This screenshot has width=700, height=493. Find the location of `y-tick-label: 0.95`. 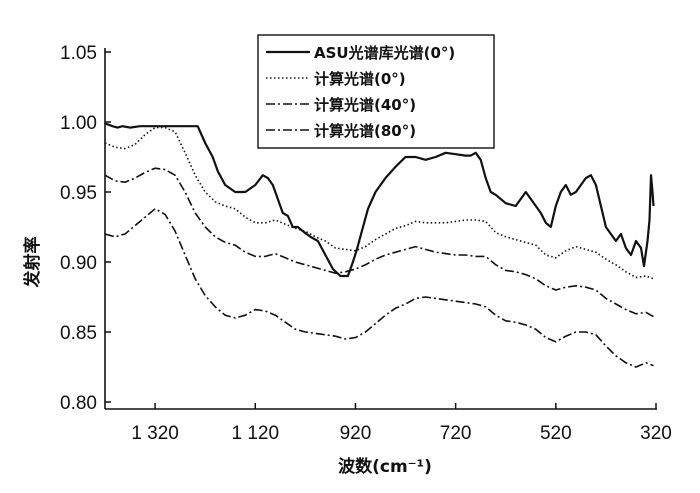

y-tick-label: 0.95 is located at coordinates (78, 193).